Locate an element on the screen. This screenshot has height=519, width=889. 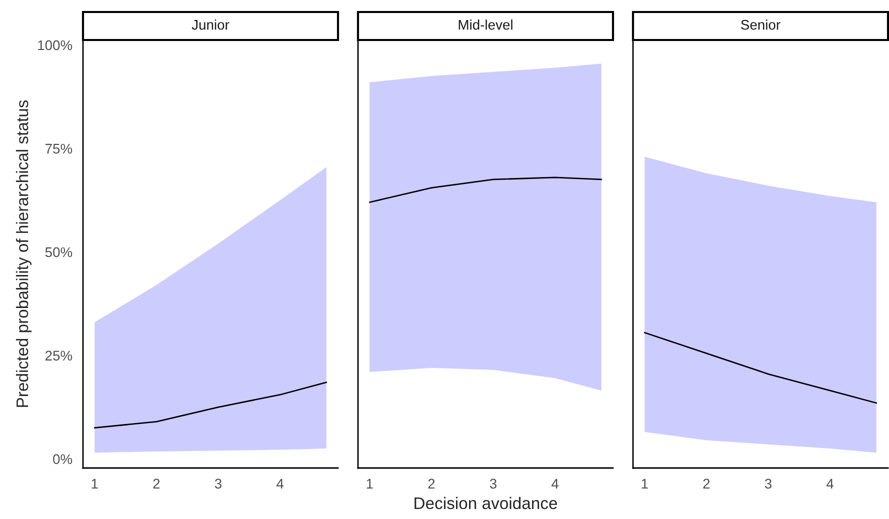
y-tick-label: 50% is located at coordinates (58, 252).